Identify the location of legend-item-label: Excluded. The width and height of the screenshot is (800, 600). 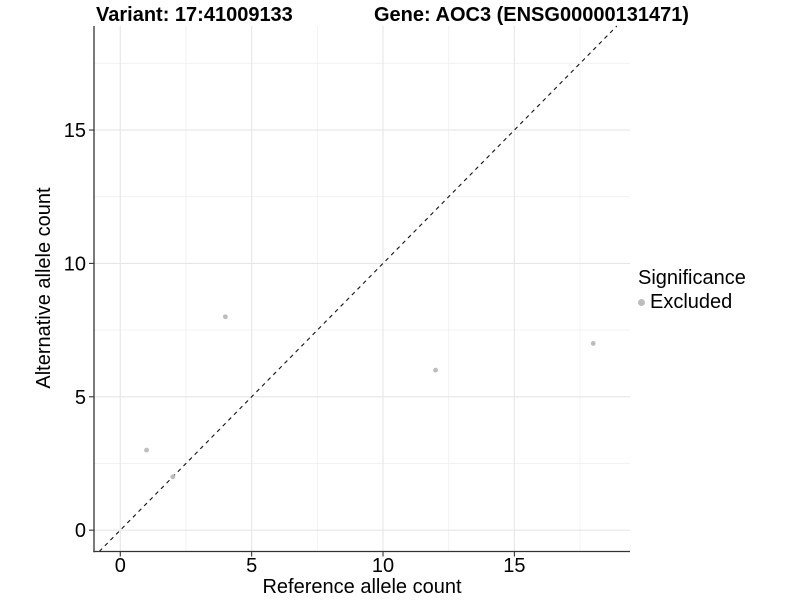
(691, 302).